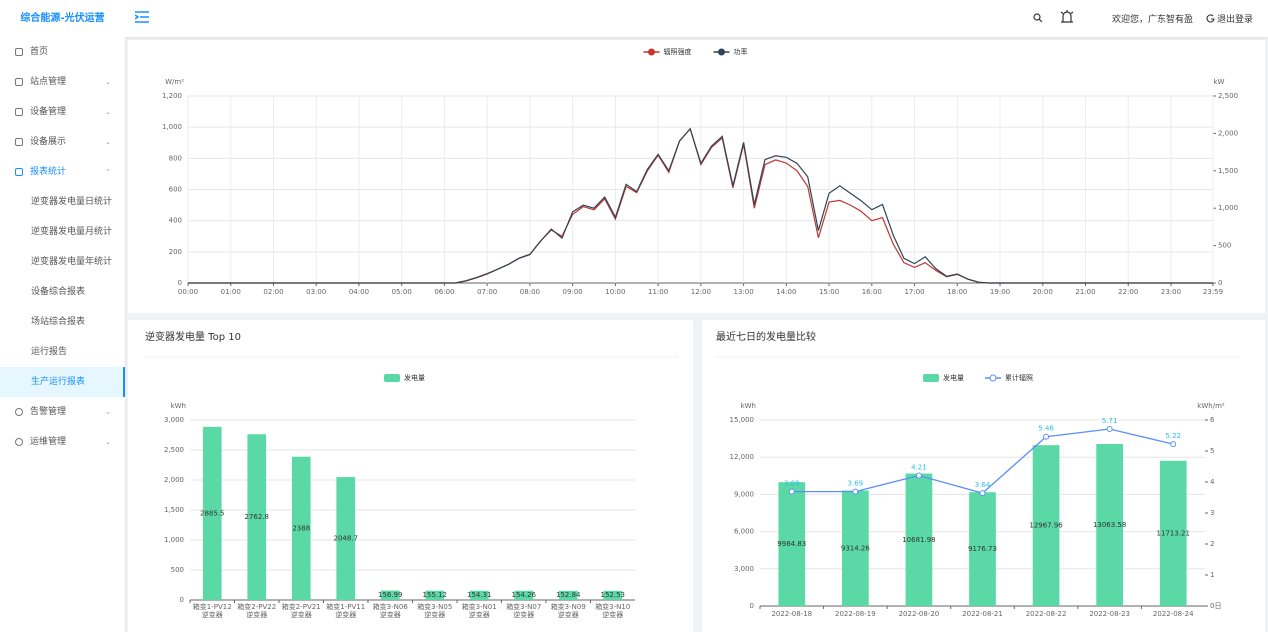 This screenshot has height=632, width=1268. What do you see at coordinates (142, 17) in the screenshot?
I see `menu-toggle` at bounding box center [142, 17].